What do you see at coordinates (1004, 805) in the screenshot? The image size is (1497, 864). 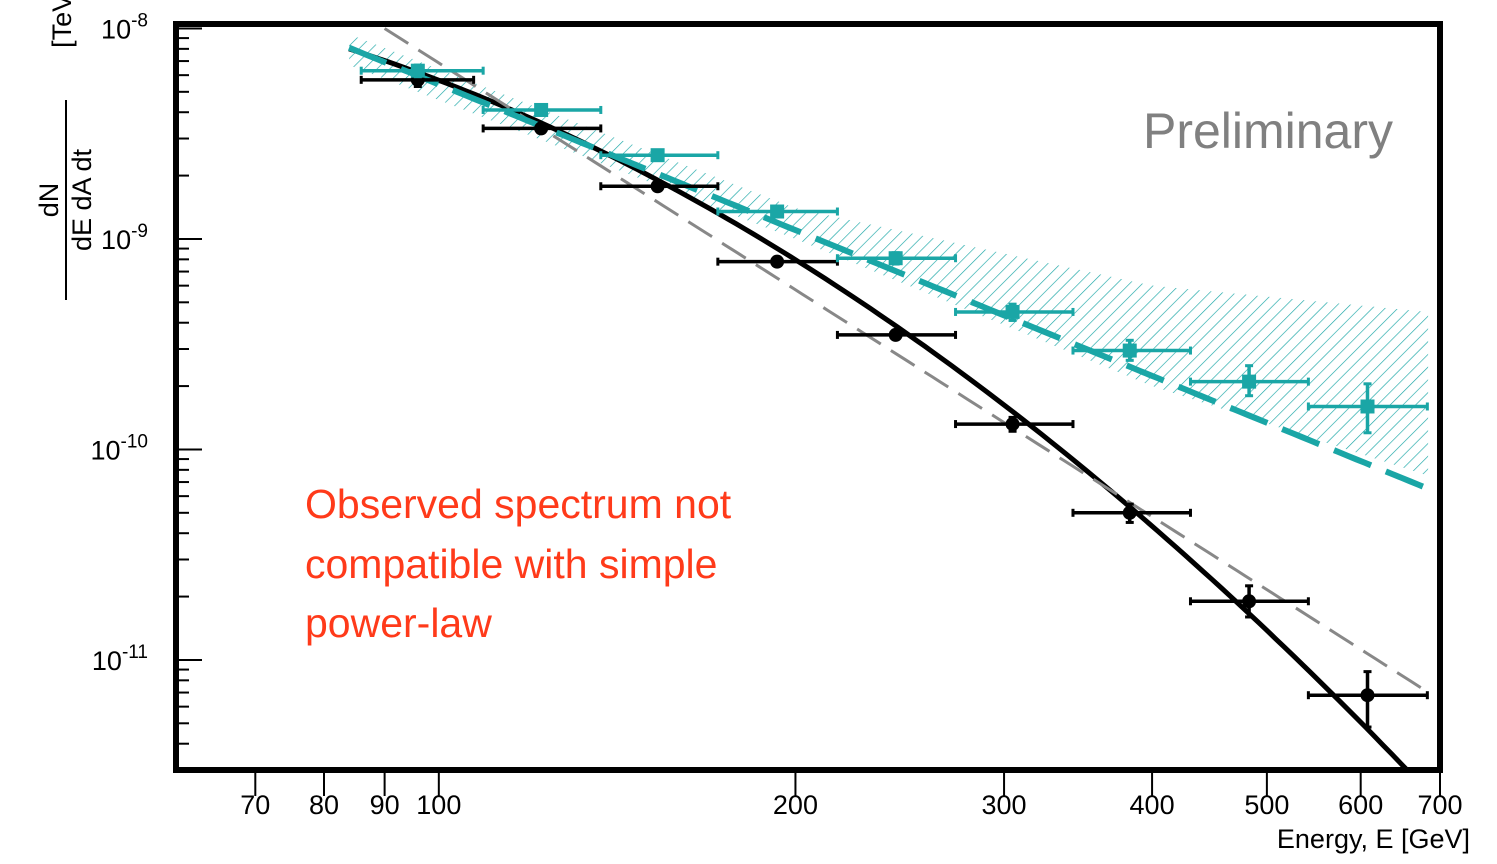 I see `x-tick-label: 300` at bounding box center [1004, 805].